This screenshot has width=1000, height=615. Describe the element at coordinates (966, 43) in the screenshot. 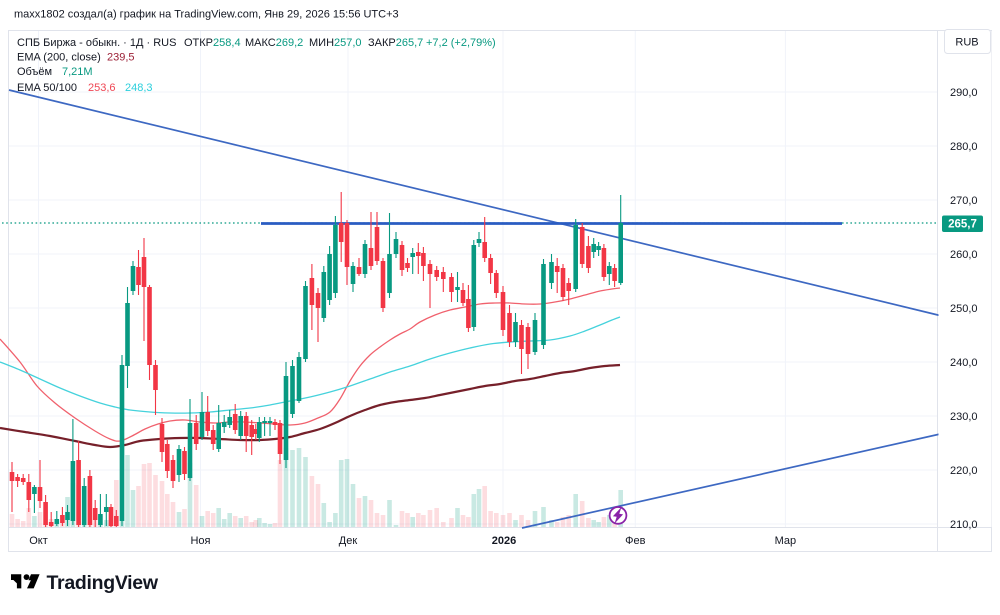

I see `svg-text: RUB` at that location.